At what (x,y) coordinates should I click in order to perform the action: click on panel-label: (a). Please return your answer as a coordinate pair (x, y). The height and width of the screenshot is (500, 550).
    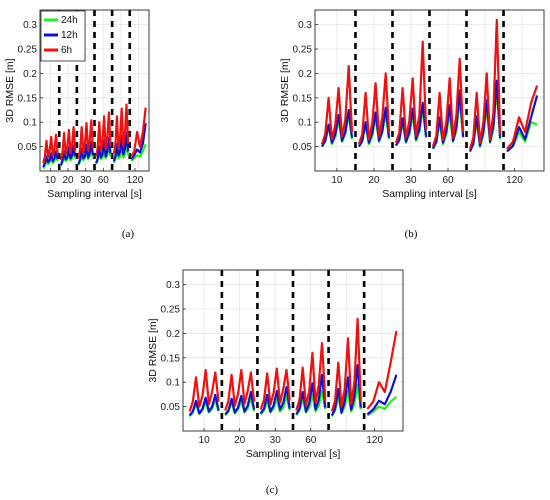
    Looking at the image, I should click on (128, 234).